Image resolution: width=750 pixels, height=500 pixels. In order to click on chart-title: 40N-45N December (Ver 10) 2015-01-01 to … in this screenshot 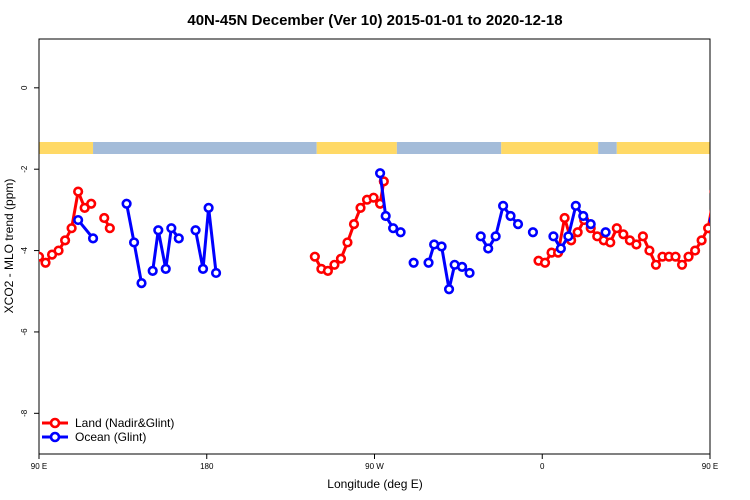, I will do `click(374, 20)`.